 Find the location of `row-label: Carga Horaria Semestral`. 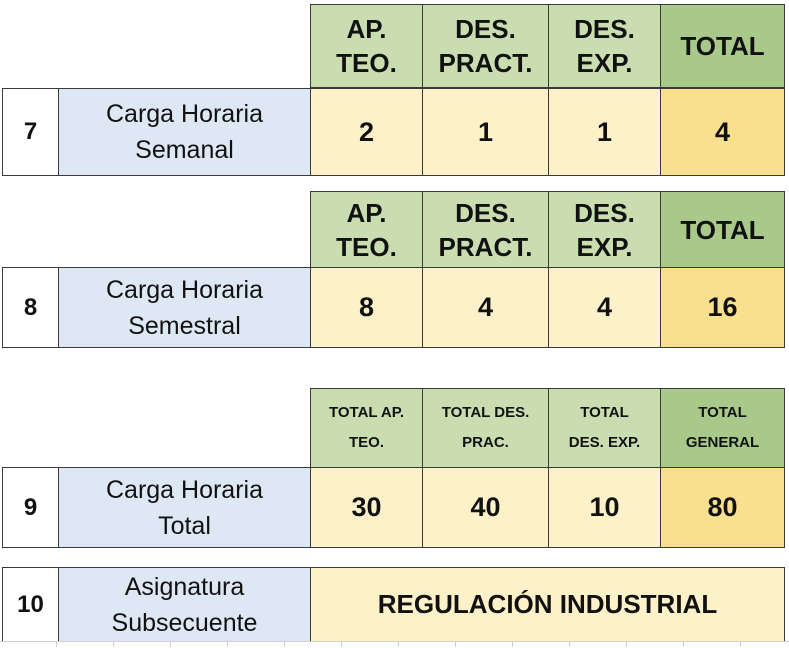

row-label: Carga Horaria Semestral is located at coordinates (184, 307).